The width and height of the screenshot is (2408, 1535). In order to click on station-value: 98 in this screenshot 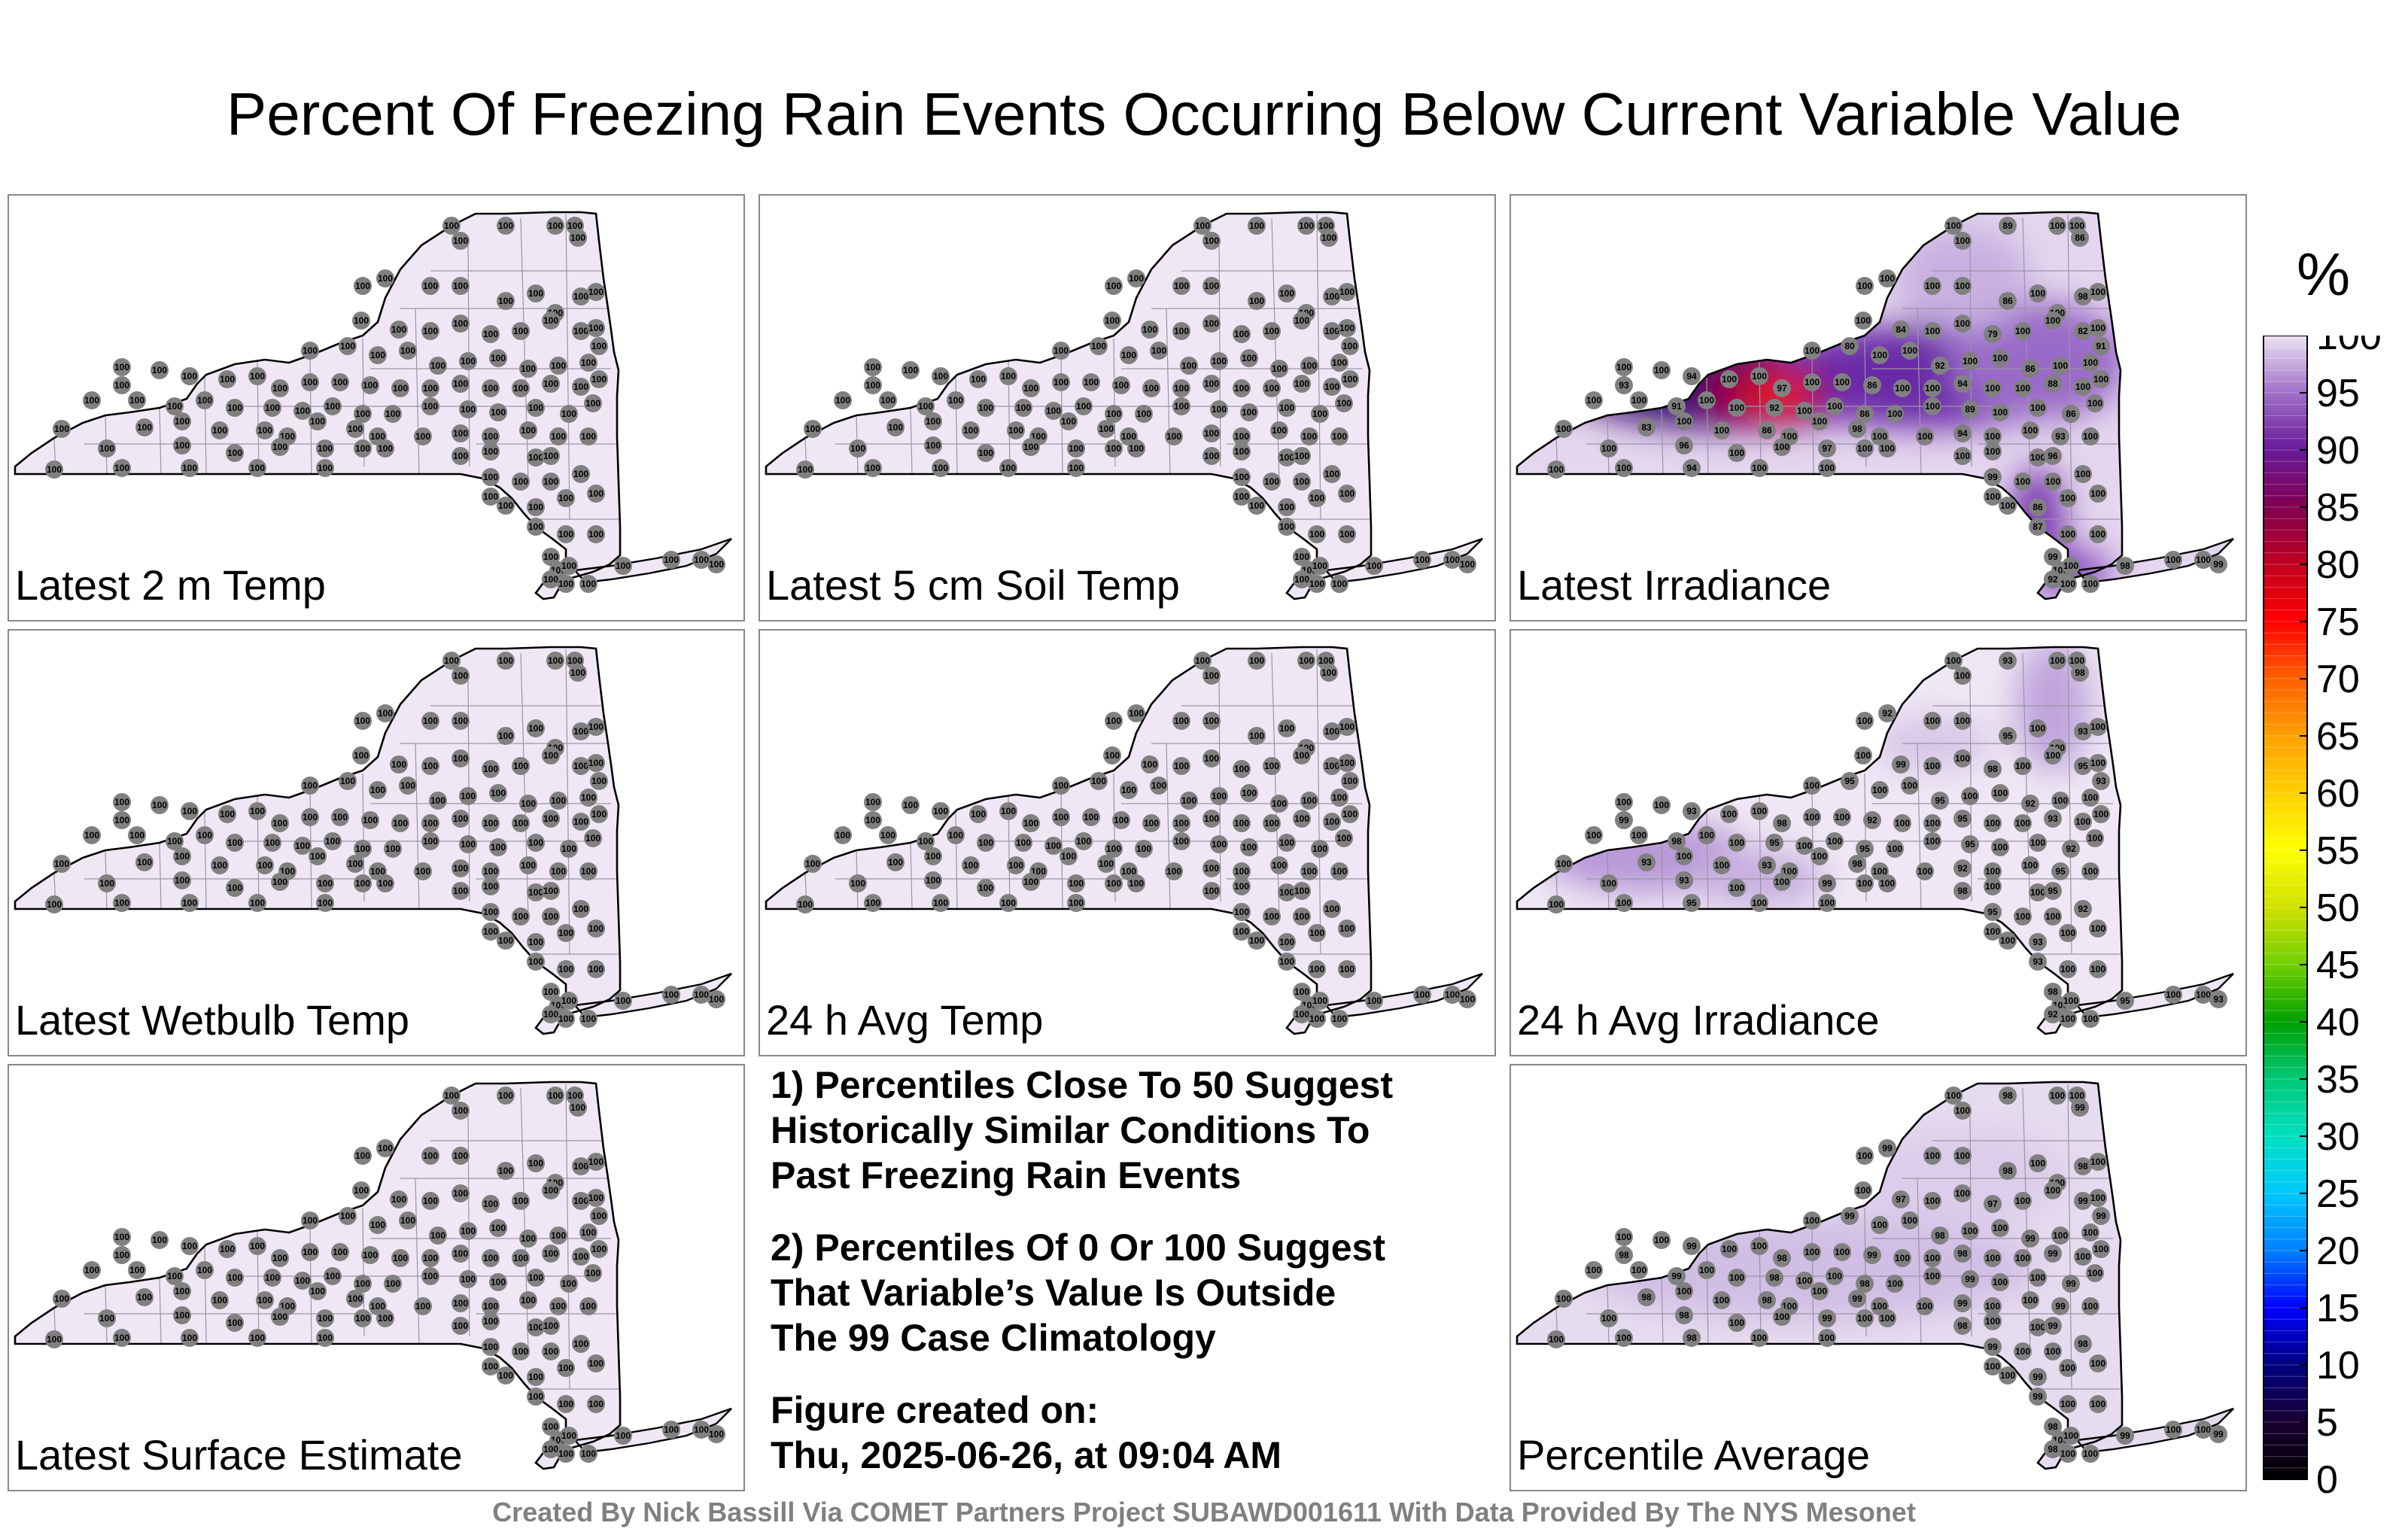, I will do `click(1962, 891)`.